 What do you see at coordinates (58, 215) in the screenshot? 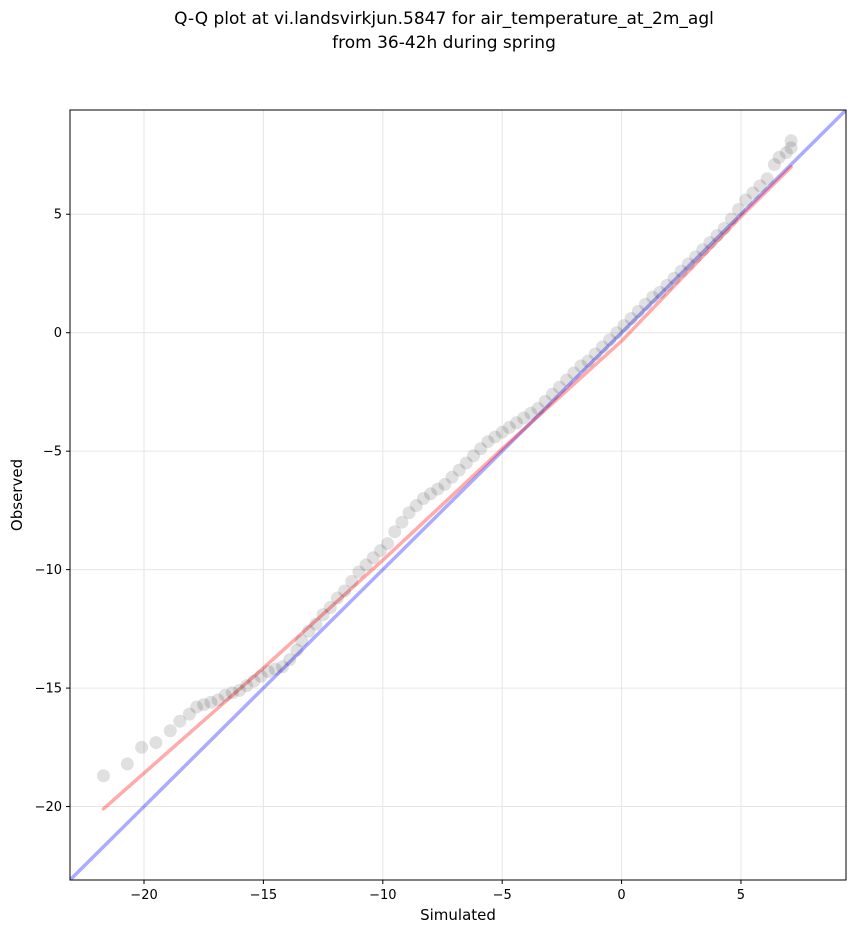
I see `y-tick-label: 5` at bounding box center [58, 215].